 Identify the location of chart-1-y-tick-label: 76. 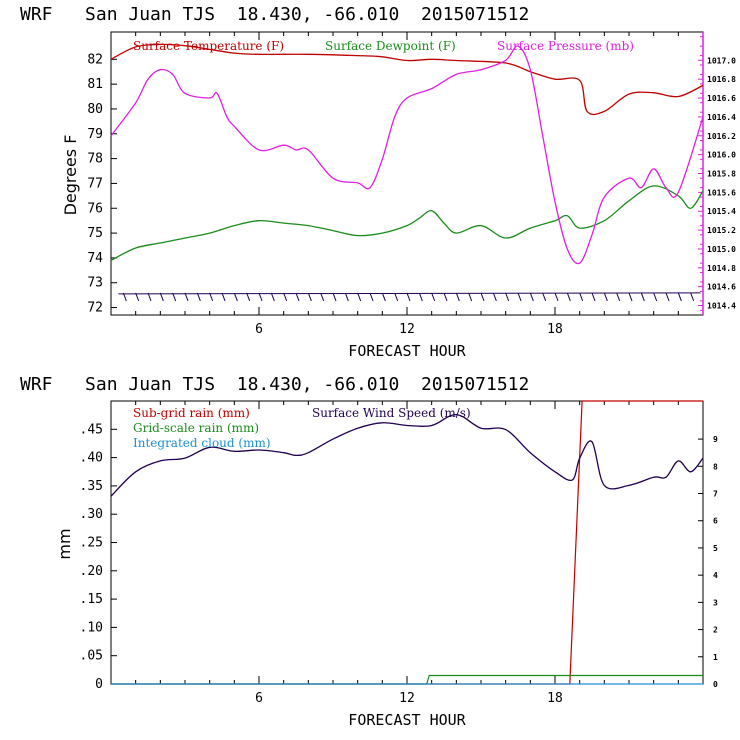
(95, 208).